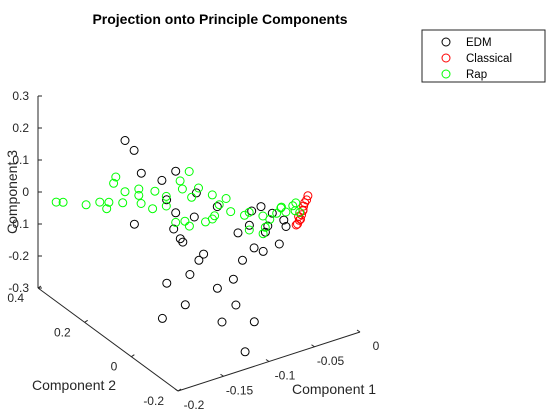 The width and height of the screenshot is (560, 420). Describe the element at coordinates (62, 332) in the screenshot. I see `y-tick-label: 0.2` at that location.